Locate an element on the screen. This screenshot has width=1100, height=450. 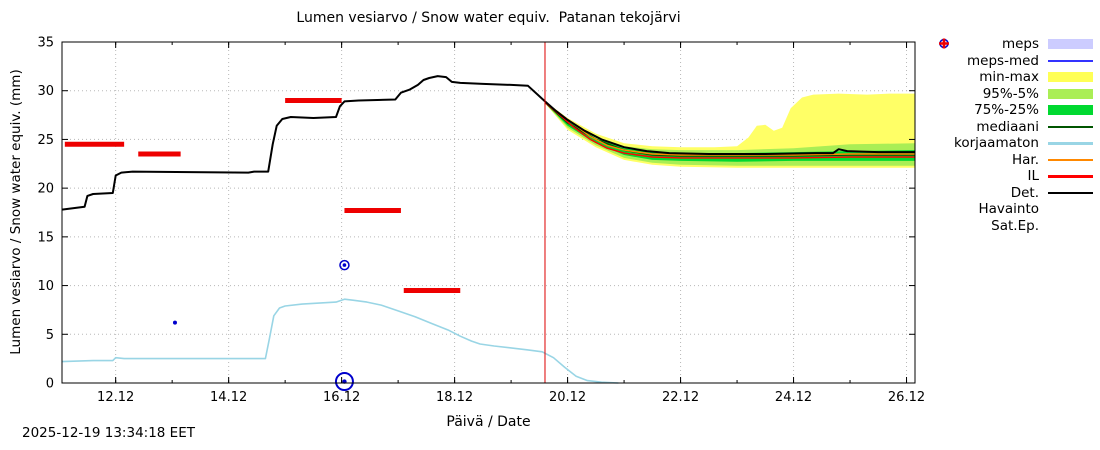
legend-label: Sat.Ep. is located at coordinates (1015, 225).